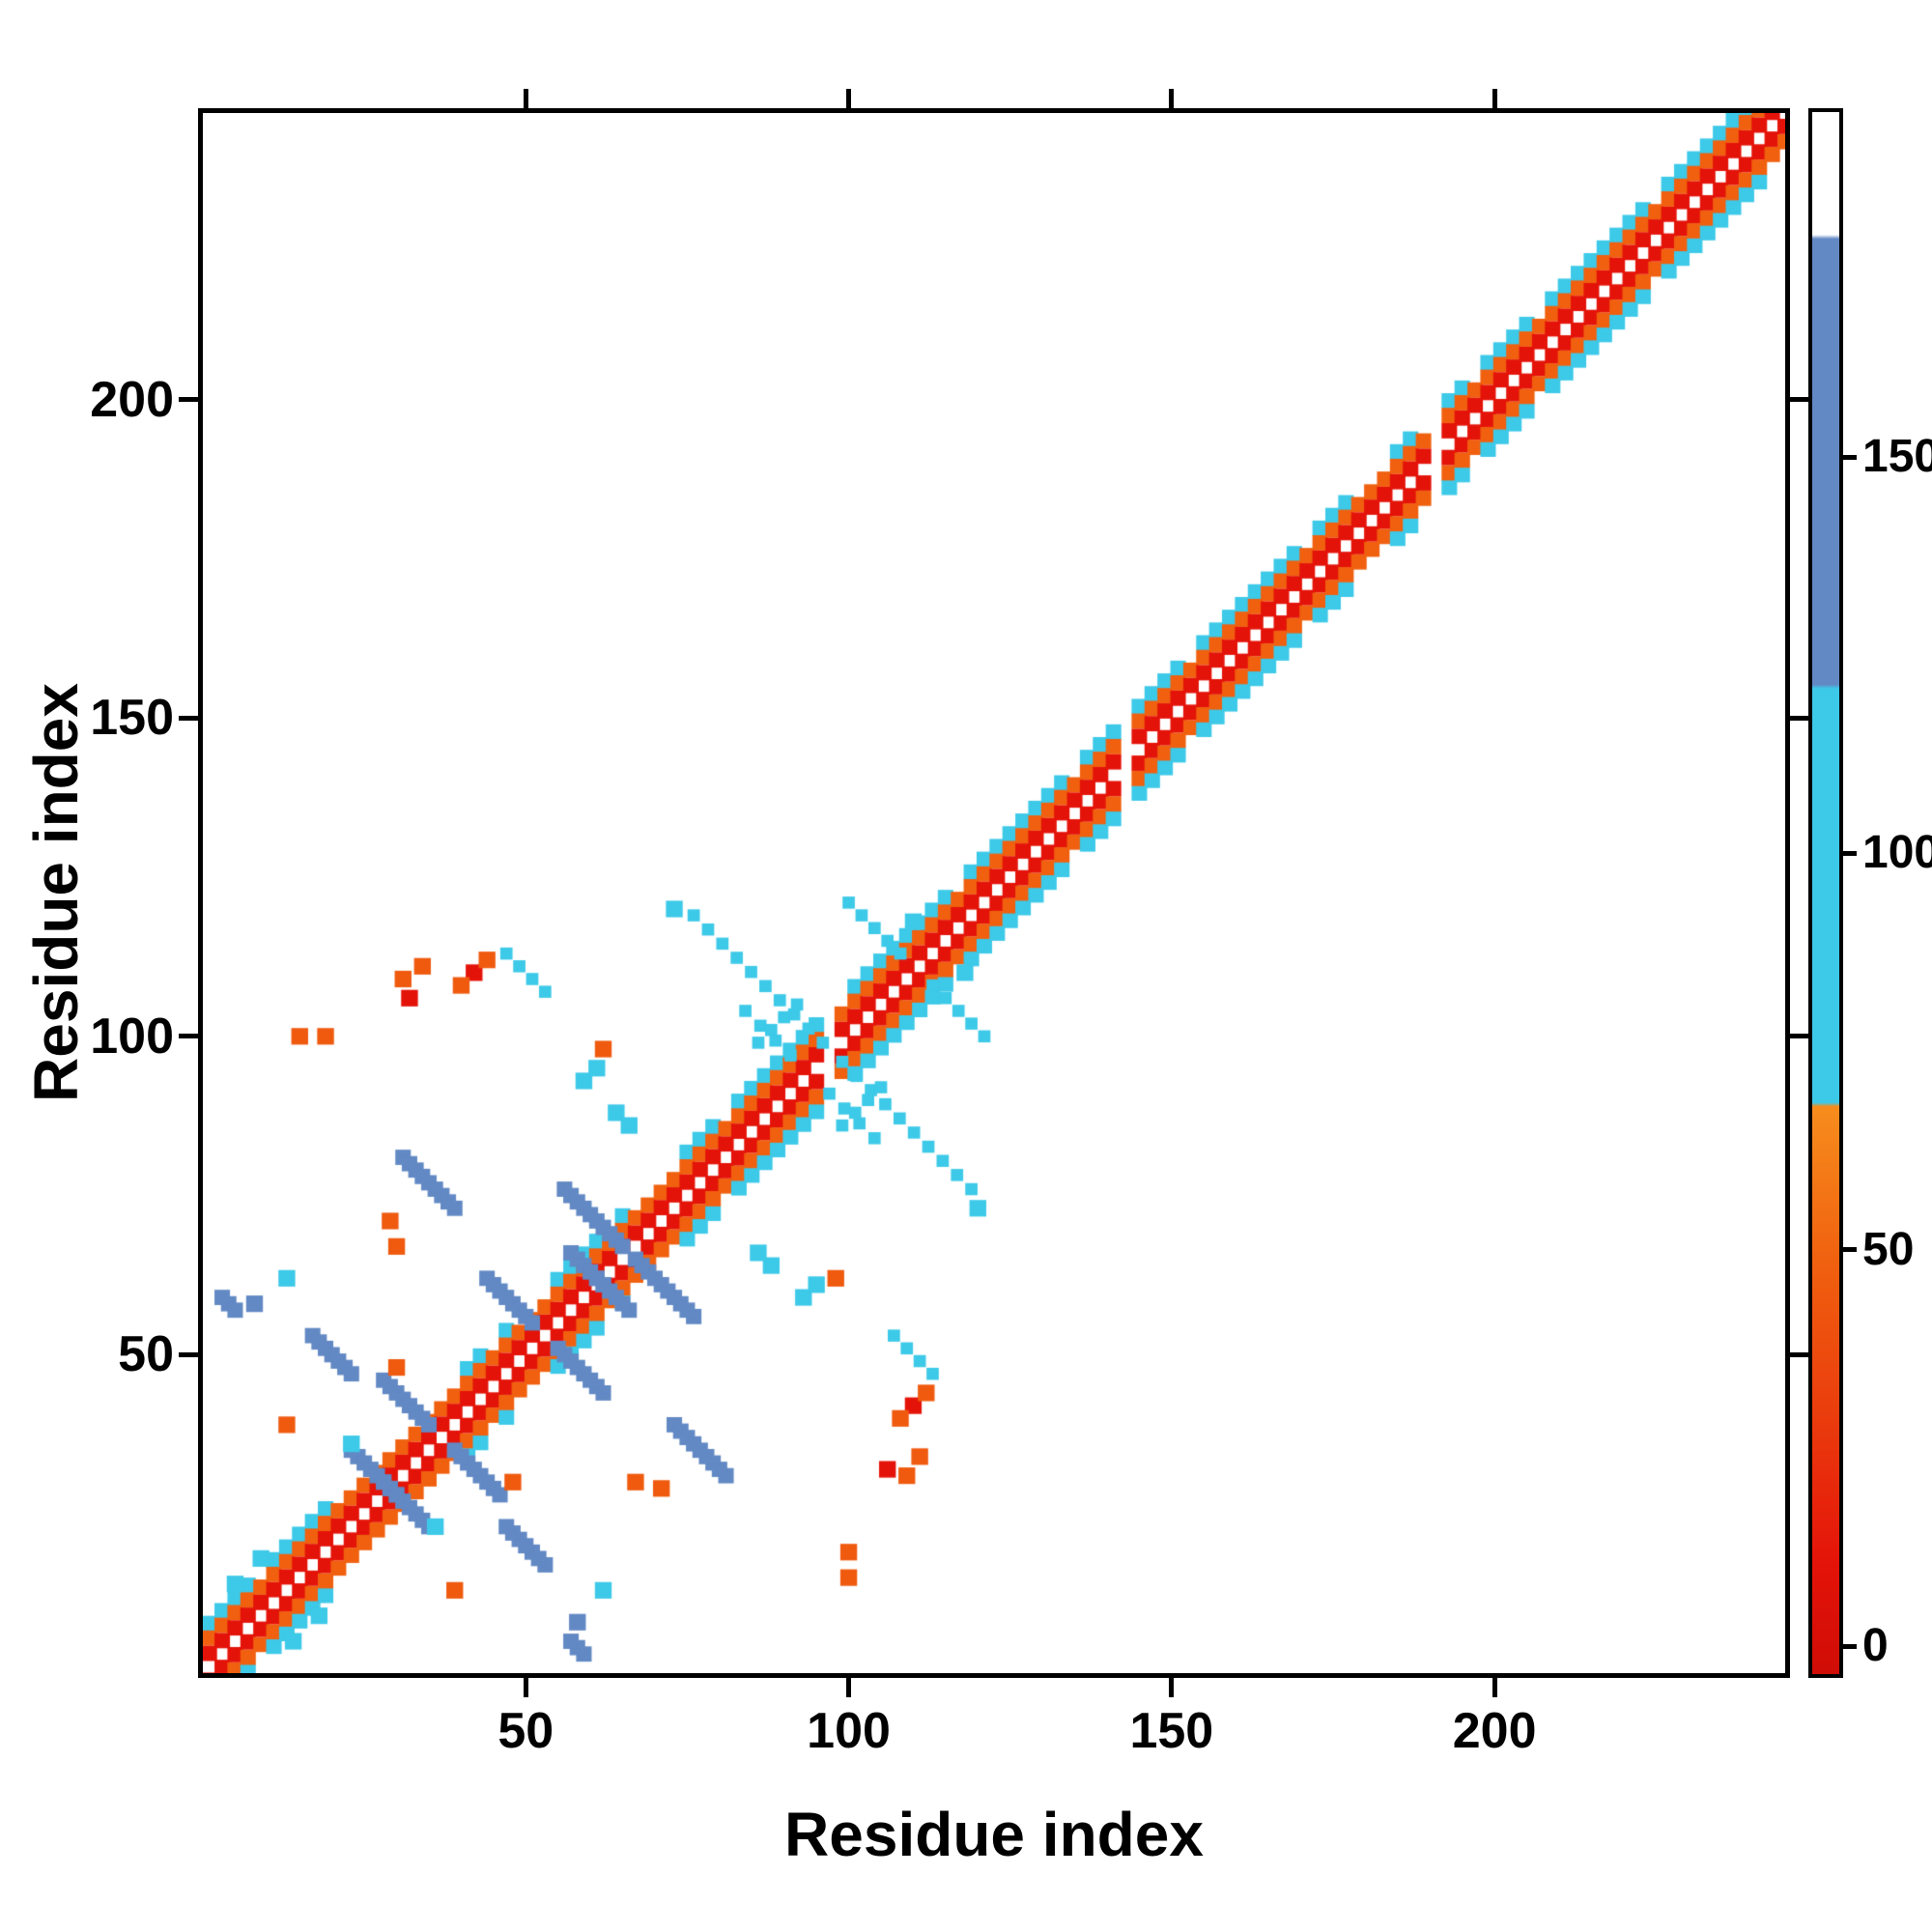 The width and height of the screenshot is (1932, 1932). What do you see at coordinates (525, 1731) in the screenshot?
I see `x-tick-label: 50` at bounding box center [525, 1731].